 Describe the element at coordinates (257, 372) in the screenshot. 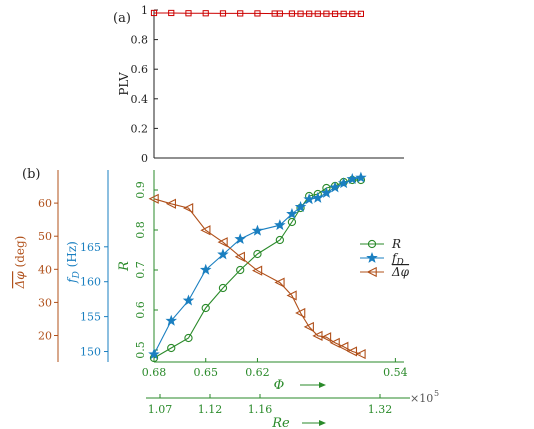

I see `phi-x-tick-label: 0.62` at that location.